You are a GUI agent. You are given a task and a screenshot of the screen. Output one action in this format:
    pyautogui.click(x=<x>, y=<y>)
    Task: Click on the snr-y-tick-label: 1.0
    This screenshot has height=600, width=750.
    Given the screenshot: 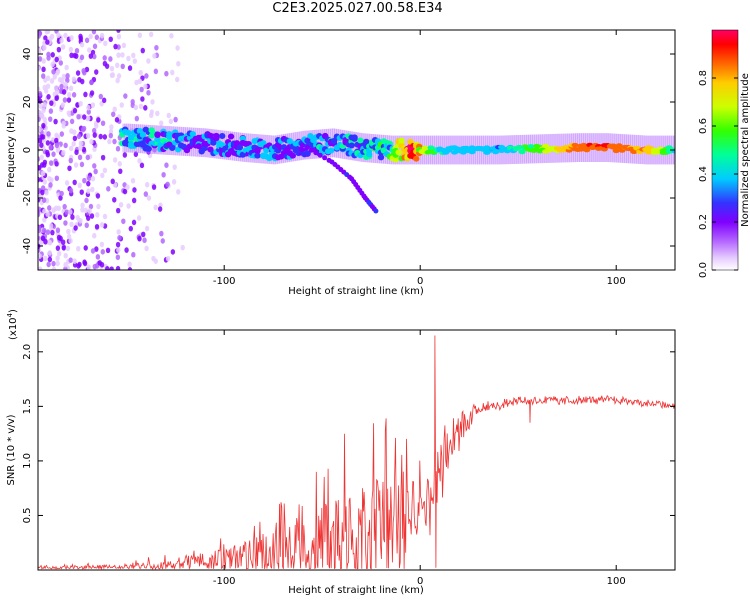 What is the action you would take?
    pyautogui.click(x=27, y=461)
    